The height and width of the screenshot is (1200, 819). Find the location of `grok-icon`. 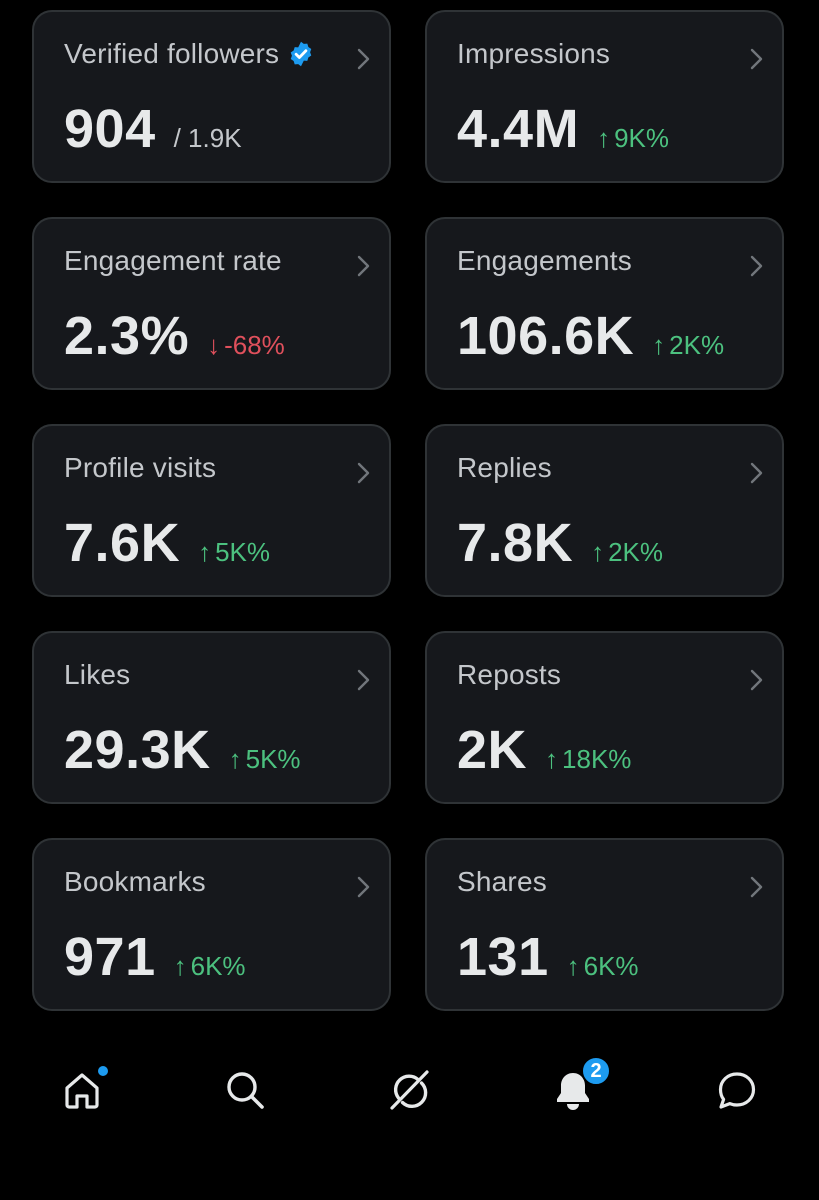

grok-icon is located at coordinates (409, 1090).